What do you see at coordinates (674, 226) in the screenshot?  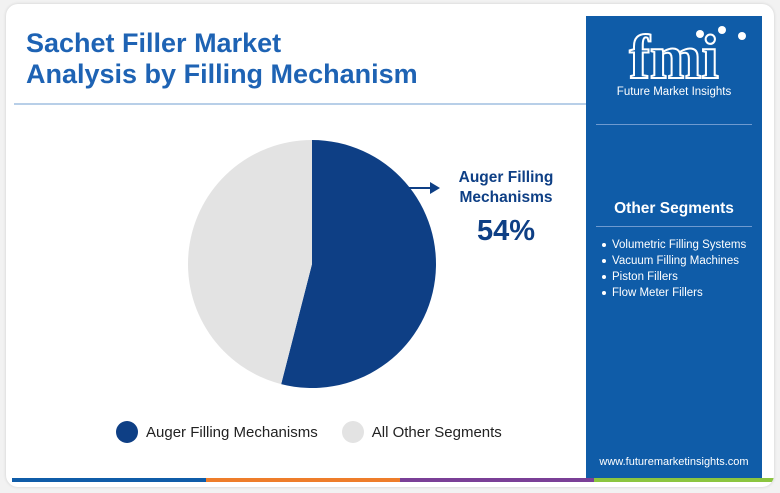 I see `sidebar-heading-divider` at bounding box center [674, 226].